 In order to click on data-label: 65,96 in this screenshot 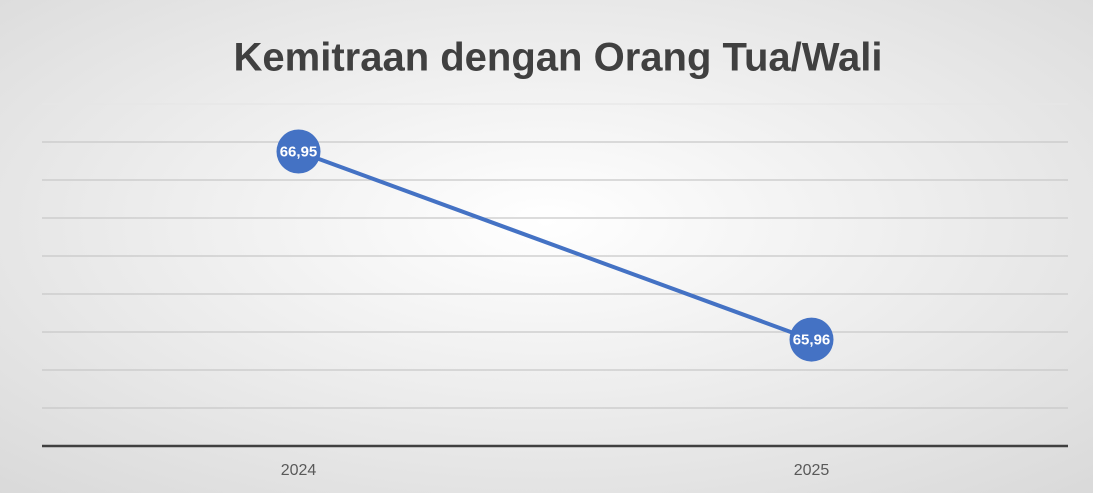, I will do `click(812, 340)`.